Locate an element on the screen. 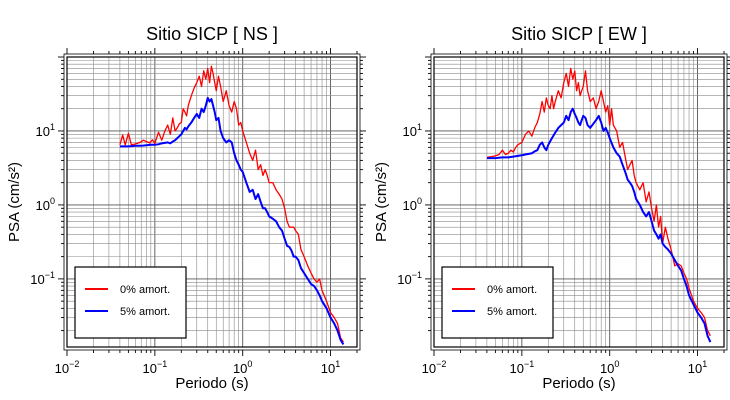  chart-title: Sitio SICP [ EW ] is located at coordinates (579, 34).